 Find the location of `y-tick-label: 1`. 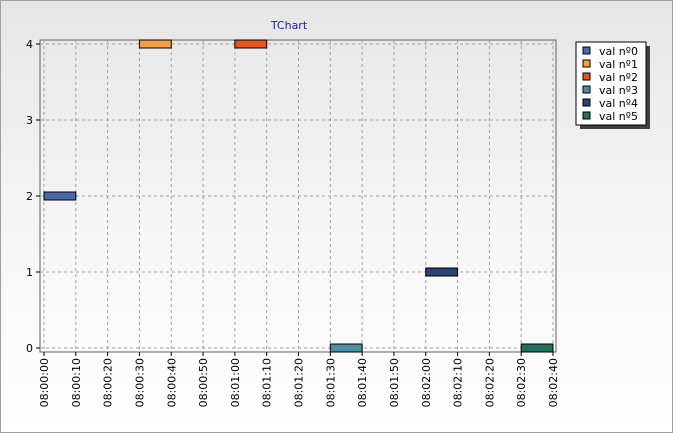

y-tick-label: 1 is located at coordinates (29, 272).